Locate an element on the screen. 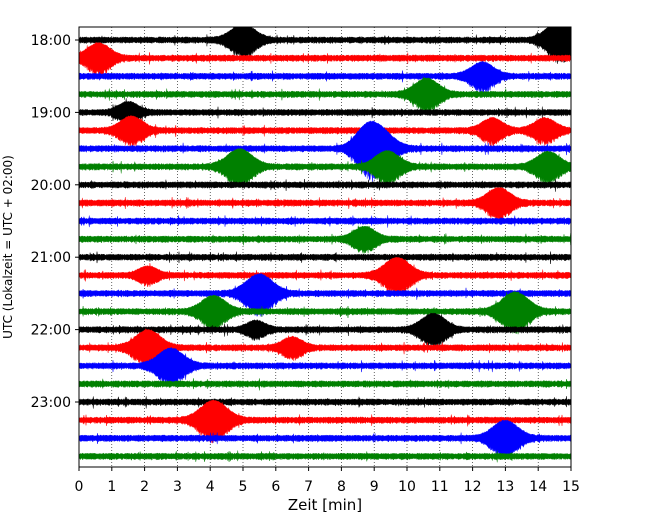 This screenshot has width=650, height=520. x-tick-label: 3 is located at coordinates (177, 487).